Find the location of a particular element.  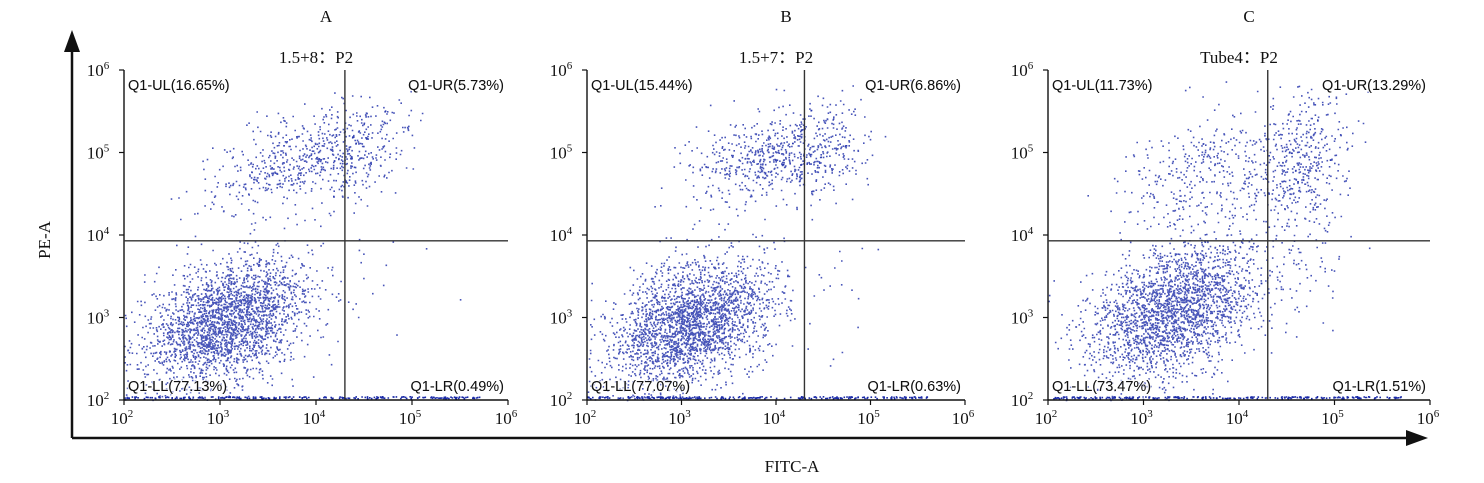

quadrant-label-q1-ur: Q1-UR(13.29%) is located at coordinates (1374, 86).